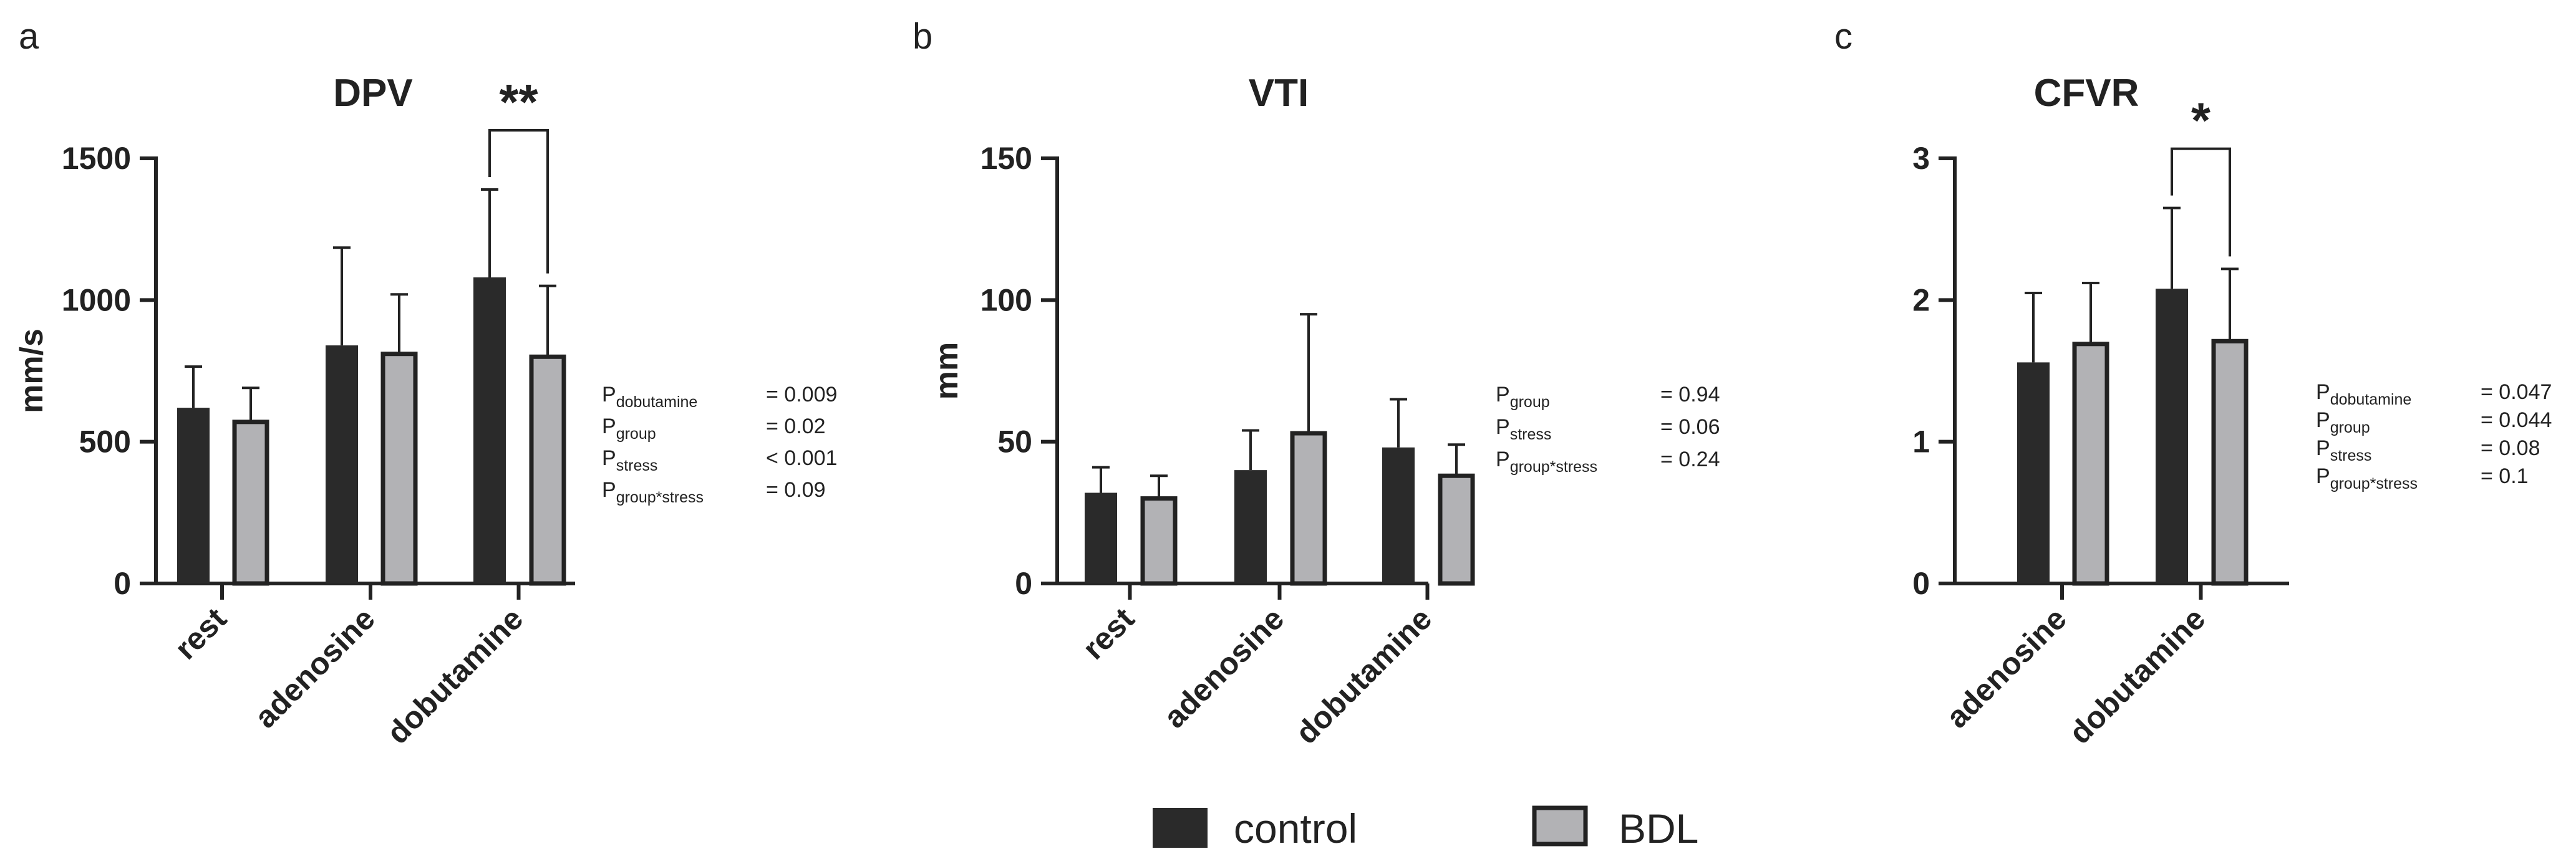 This screenshot has height=859, width=2576. I want to click on chart-title: VTI, so click(1279, 93).